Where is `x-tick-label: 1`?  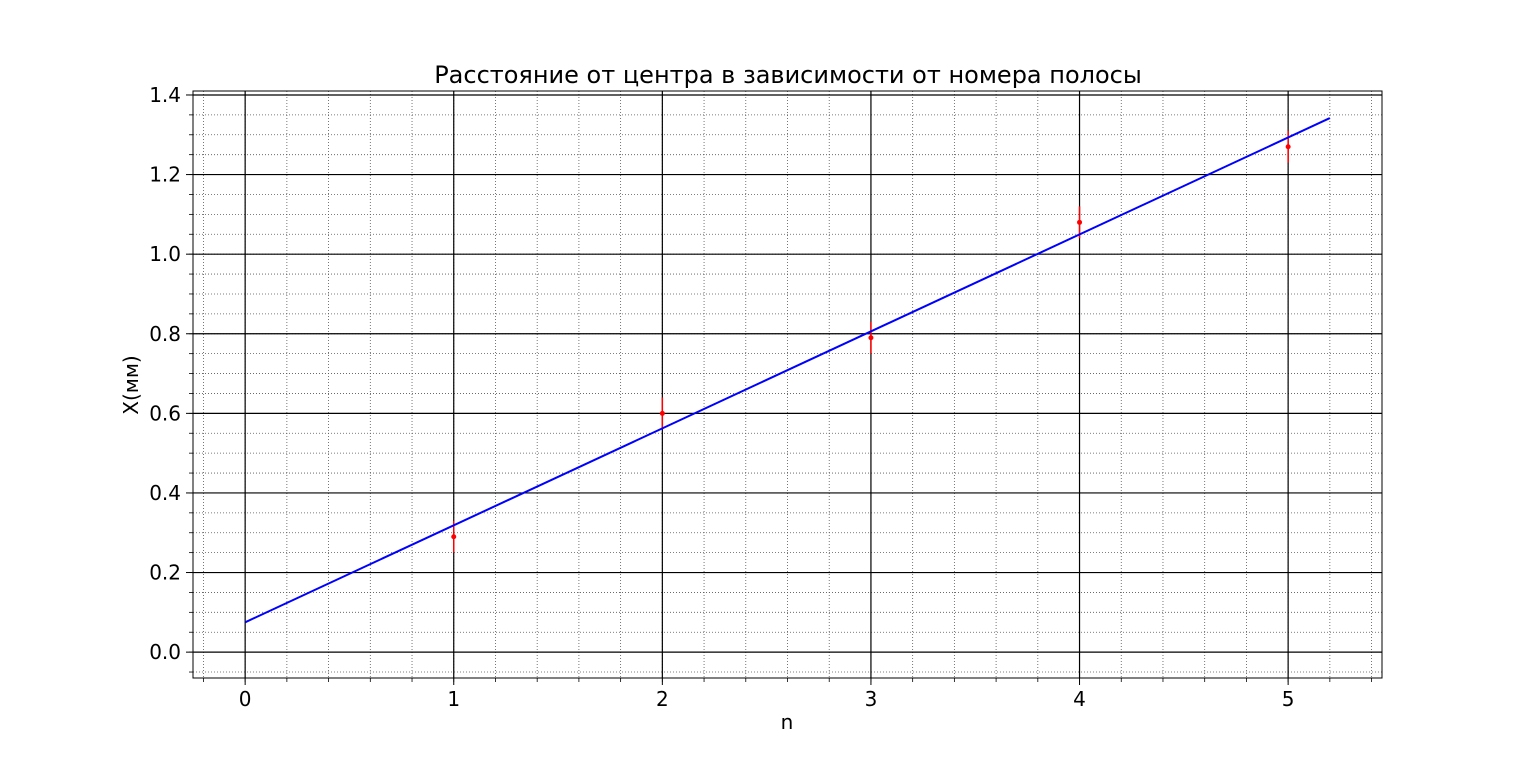 x-tick-label: 1 is located at coordinates (453, 699).